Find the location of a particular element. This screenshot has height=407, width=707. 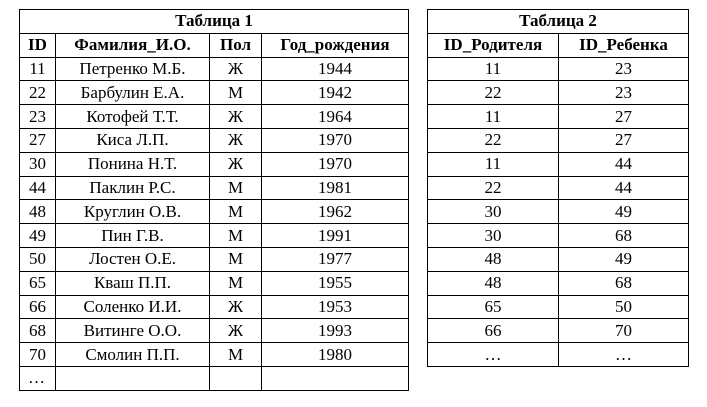

table-cell-id: 23 is located at coordinates (37, 116).